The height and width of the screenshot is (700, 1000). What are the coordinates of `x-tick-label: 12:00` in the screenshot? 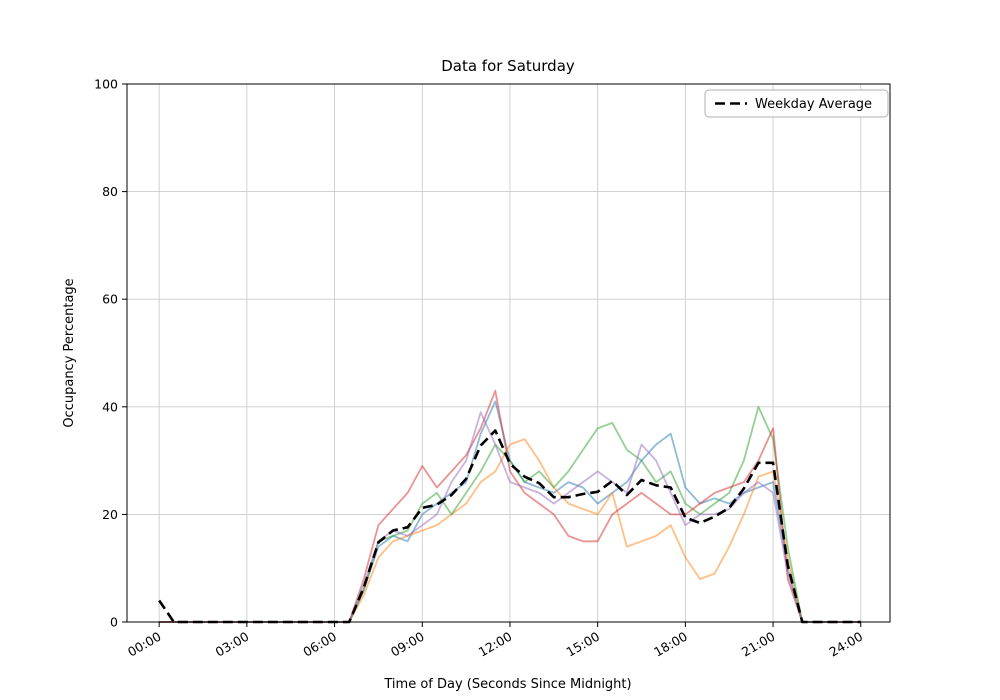 It's located at (495, 644).